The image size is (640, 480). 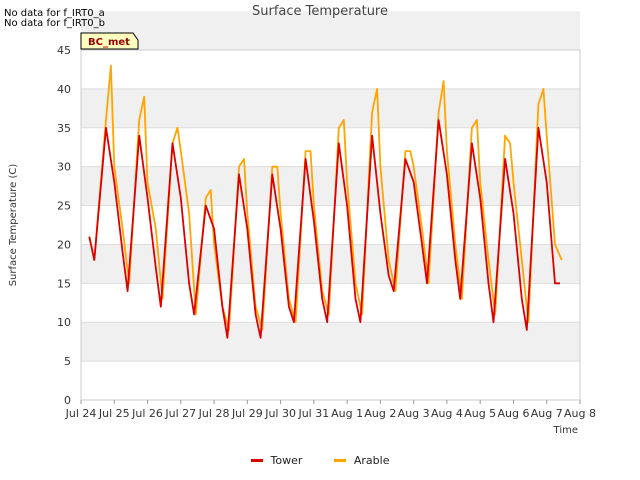 What do you see at coordinates (414, 413) in the screenshot?
I see `x-tick-label: Aug 3` at bounding box center [414, 413].